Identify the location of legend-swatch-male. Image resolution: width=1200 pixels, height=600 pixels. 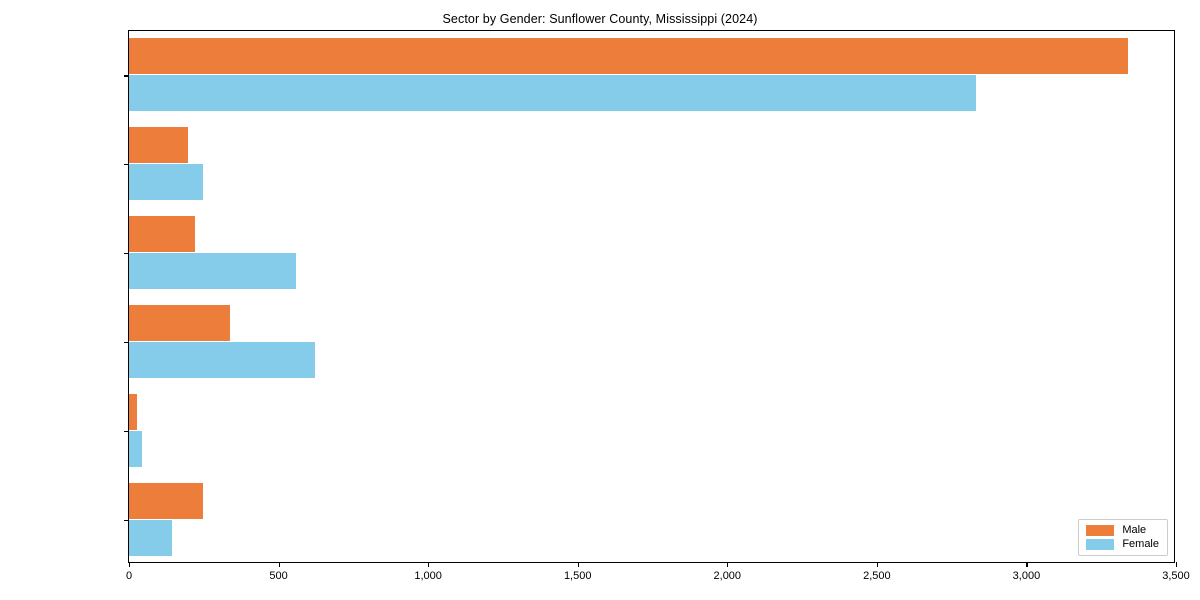
(1100, 530).